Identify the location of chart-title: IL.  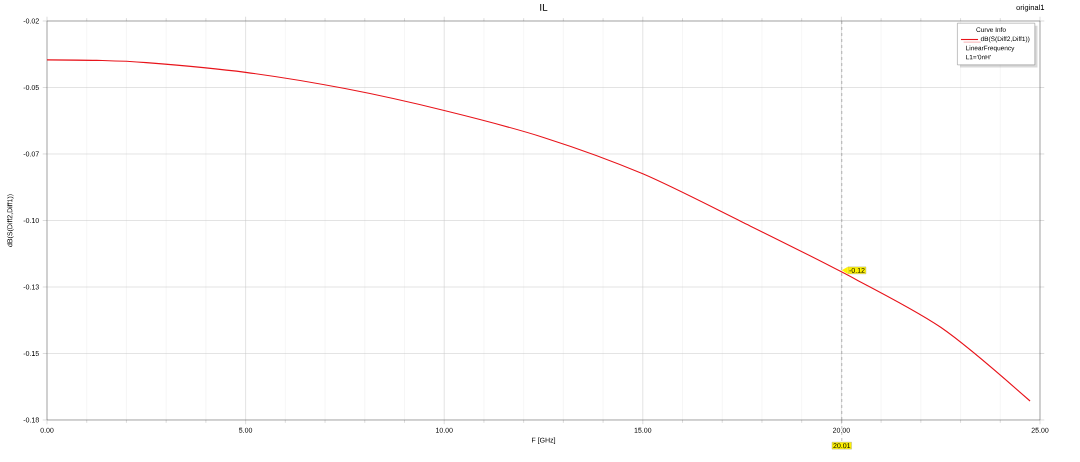
(544, 7).